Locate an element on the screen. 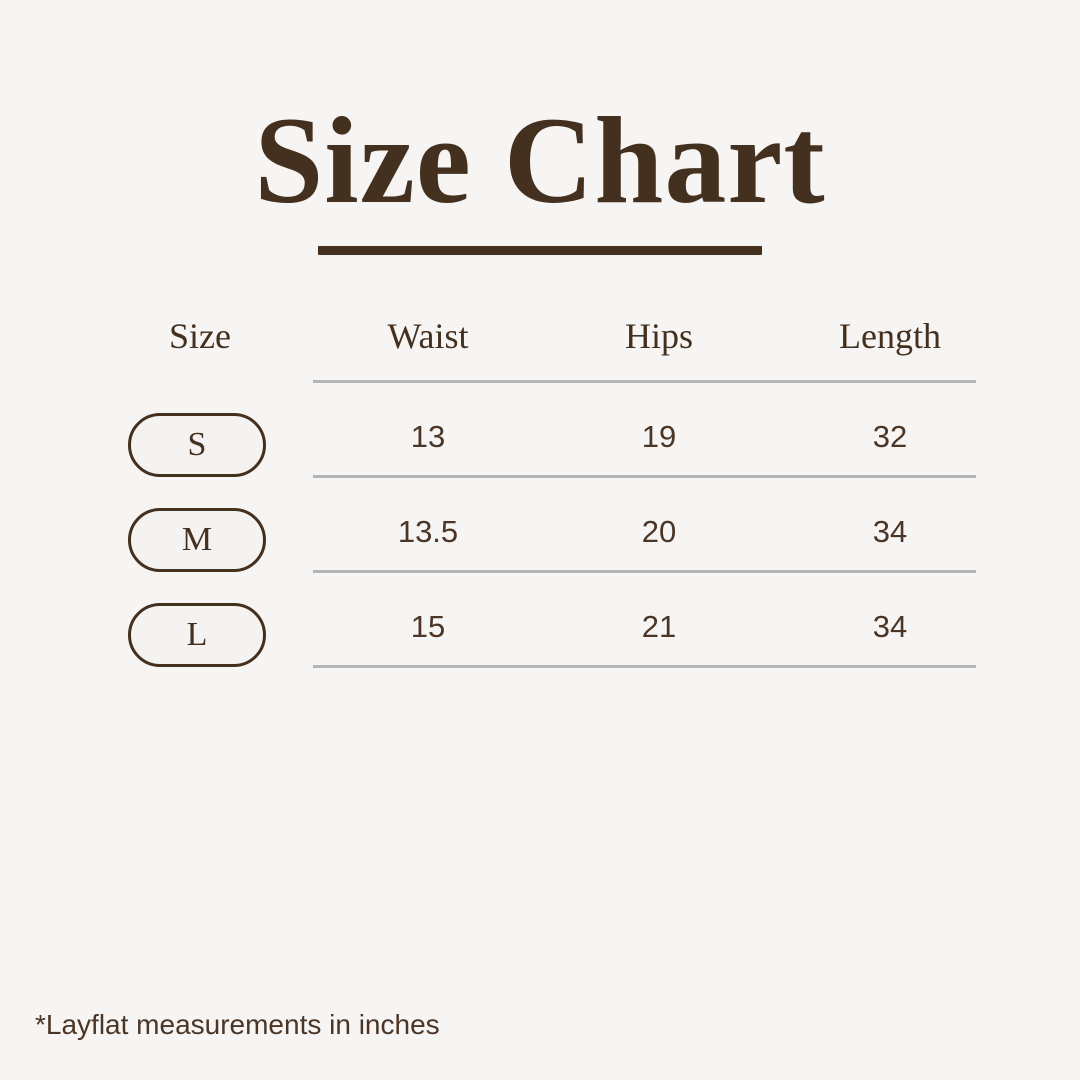 The height and width of the screenshot is (1080, 1080). size-badge-label: L is located at coordinates (197, 634).